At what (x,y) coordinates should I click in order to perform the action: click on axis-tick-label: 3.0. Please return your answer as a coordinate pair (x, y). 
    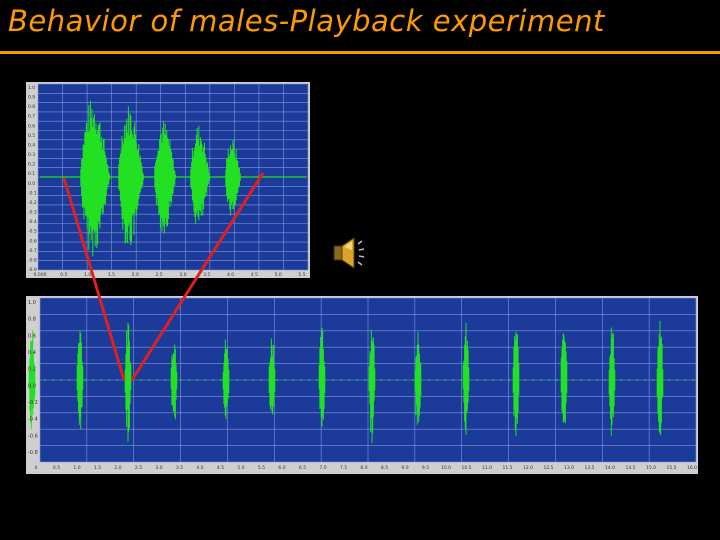
    Looking at the image, I should click on (182, 275).